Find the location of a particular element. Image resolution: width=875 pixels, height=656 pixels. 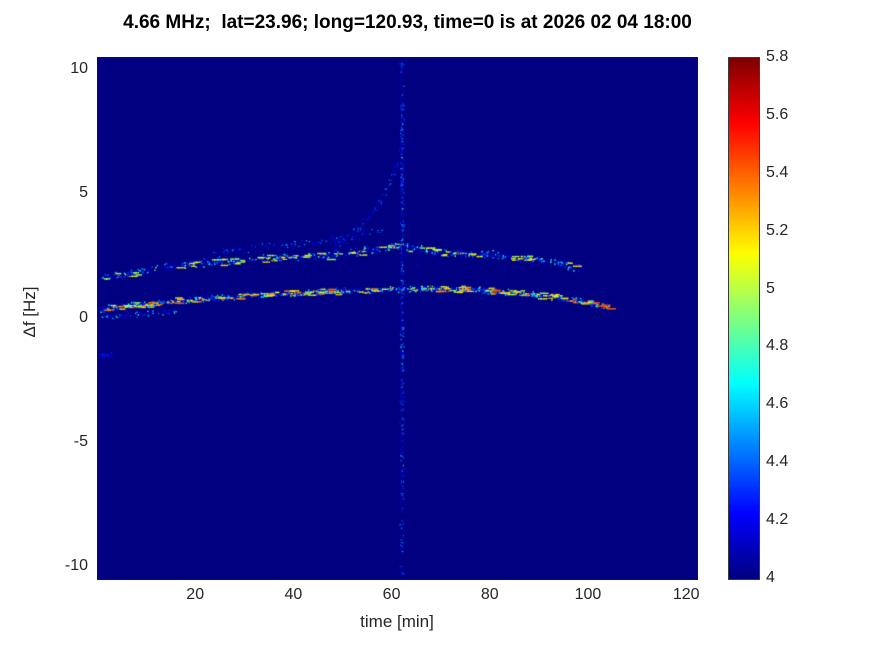

colorbar-tick-label: 5.6 is located at coordinates (777, 114).